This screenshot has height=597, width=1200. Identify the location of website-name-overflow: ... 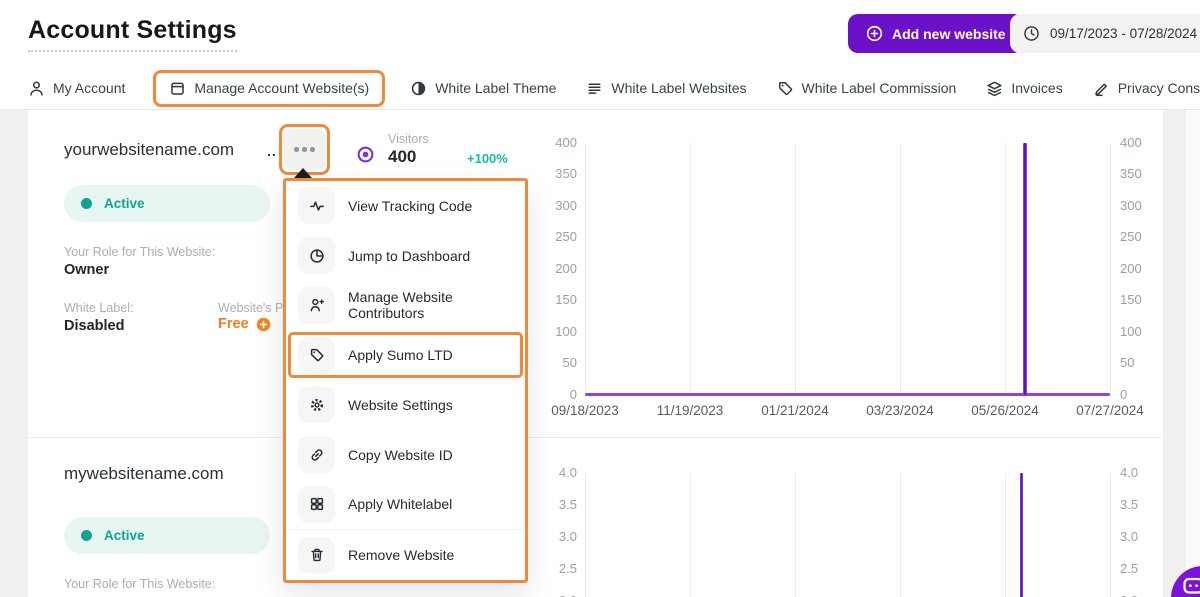
(272, 151).